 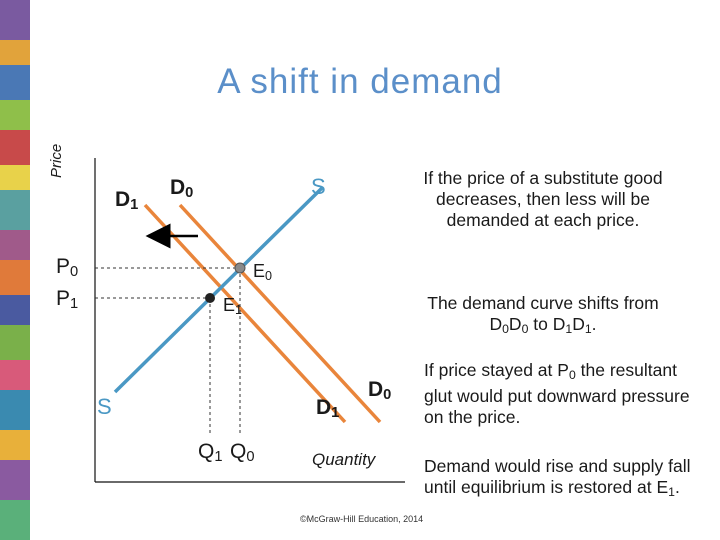 I want to click on d0-curve, so click(x=280, y=313).